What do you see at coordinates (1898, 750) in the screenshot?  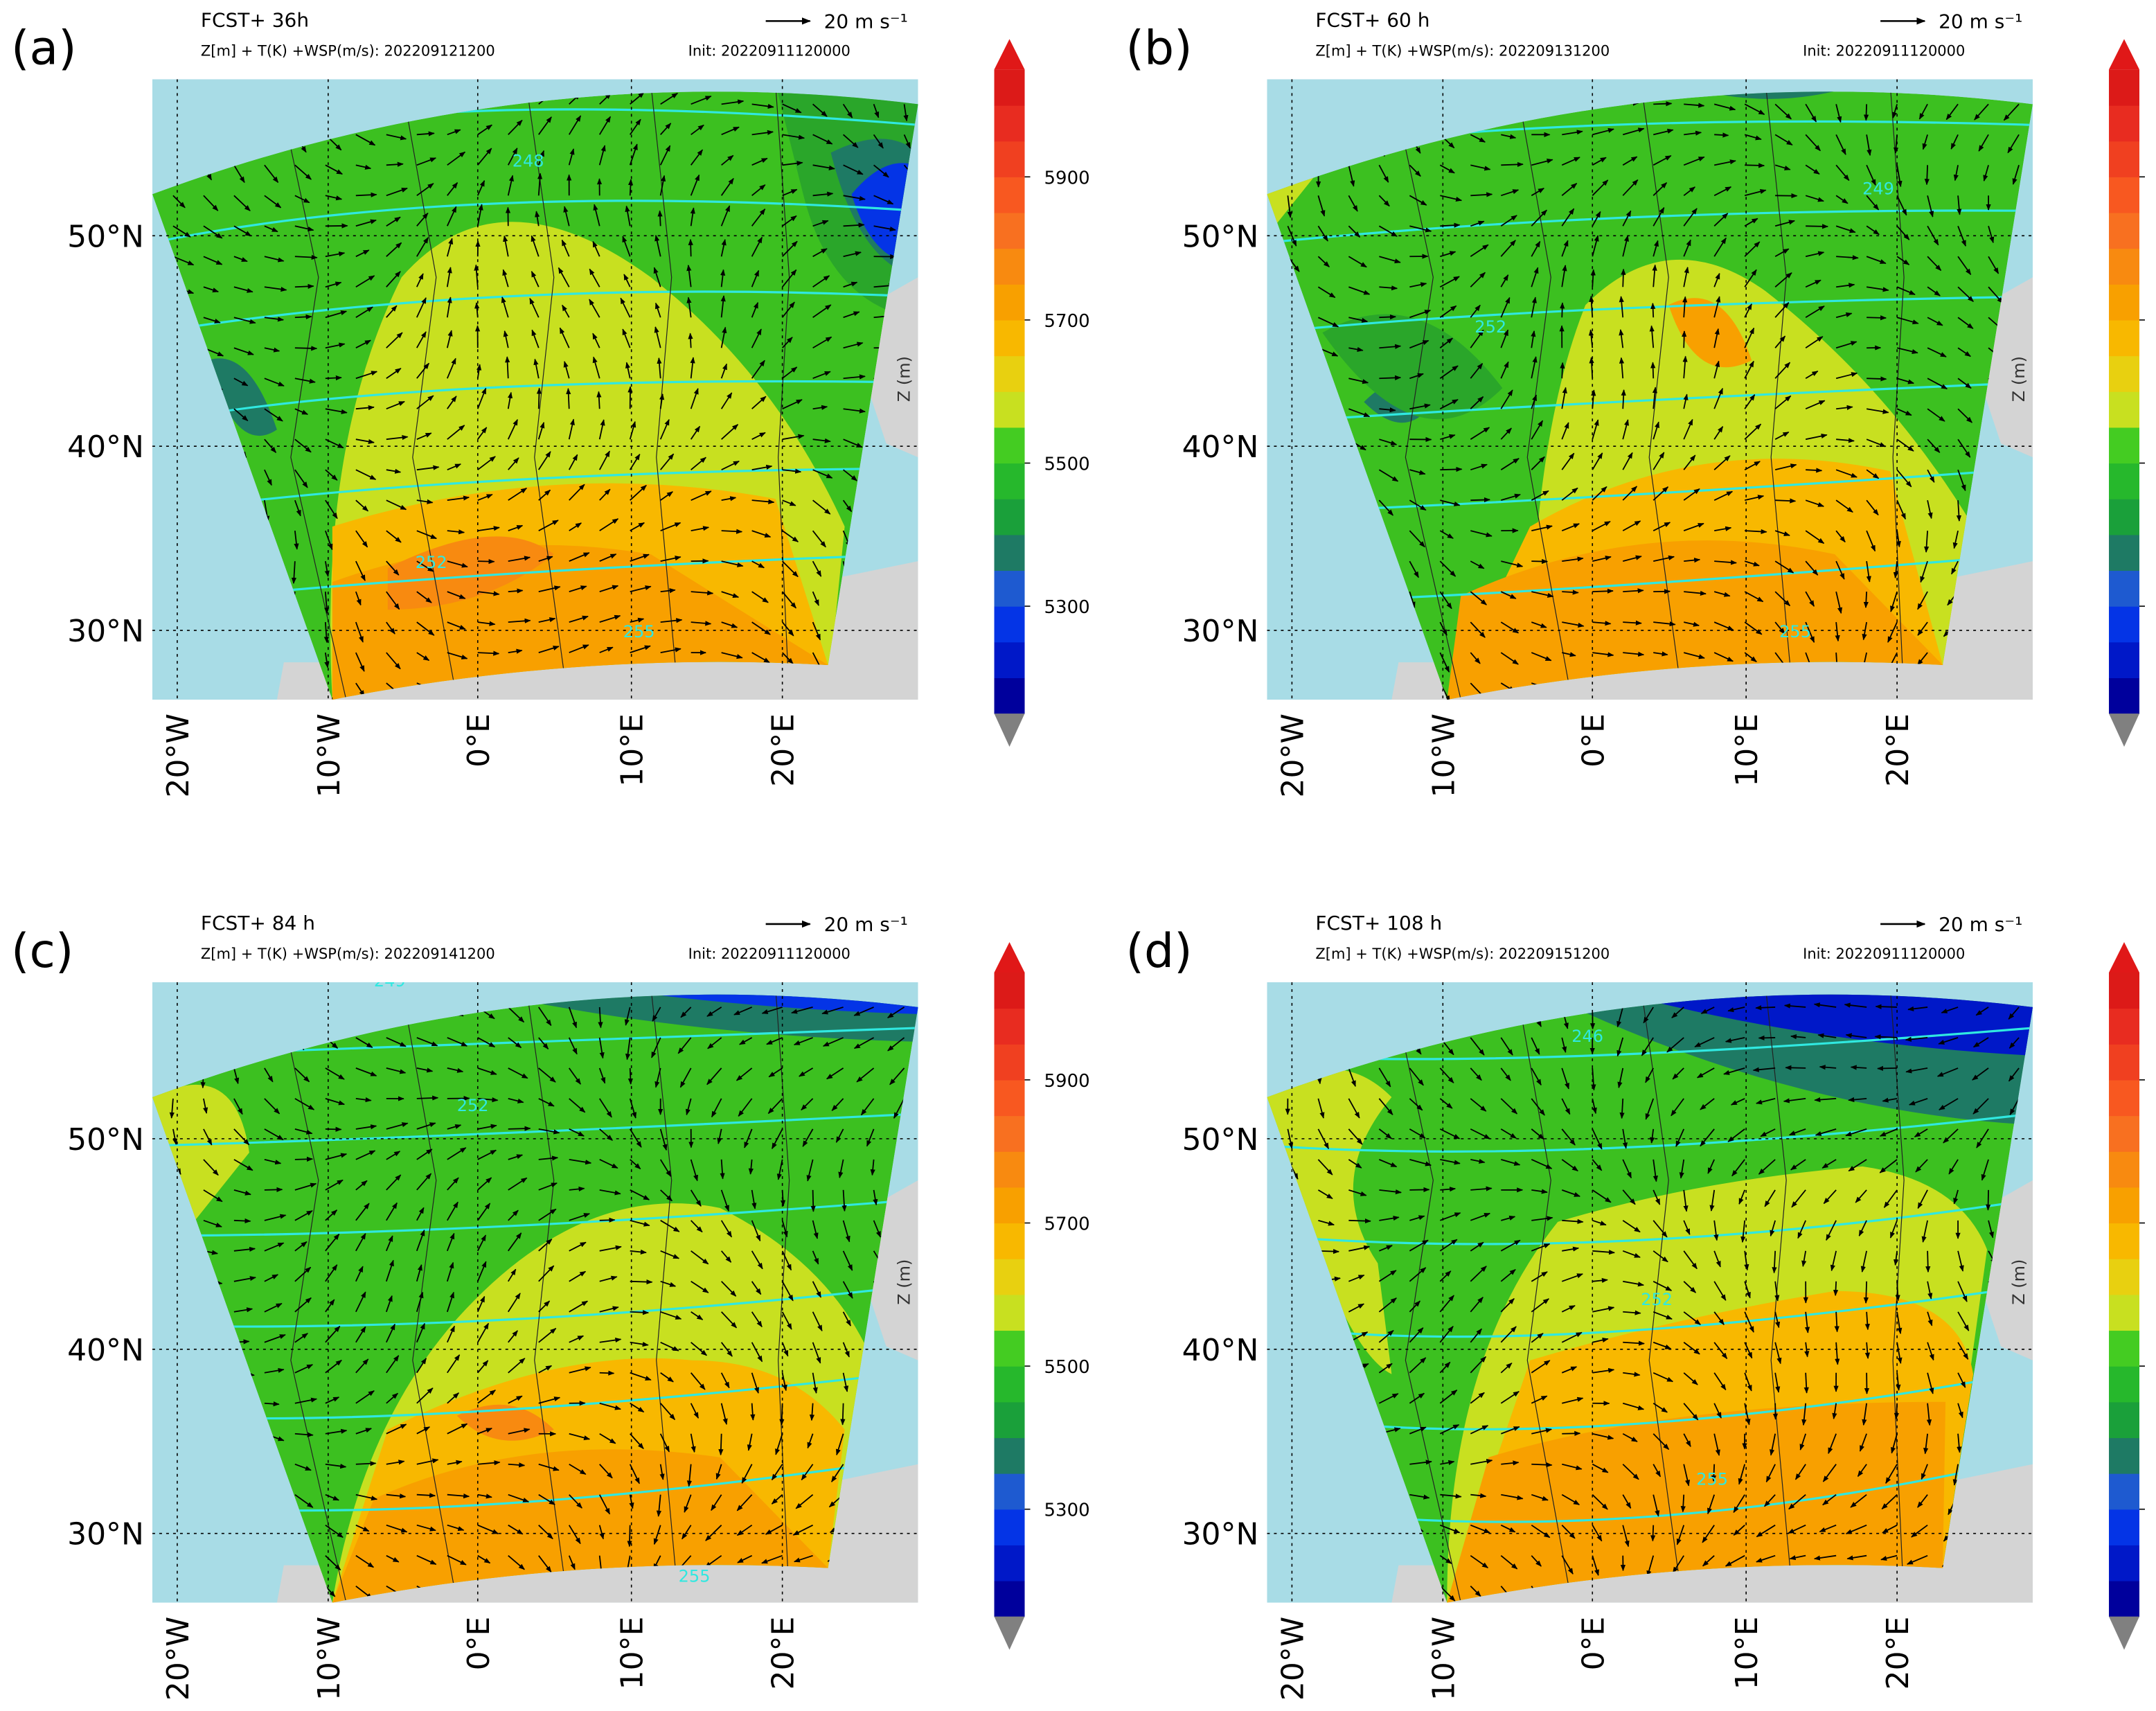 I see `longitude-label: 20°E` at bounding box center [1898, 750].